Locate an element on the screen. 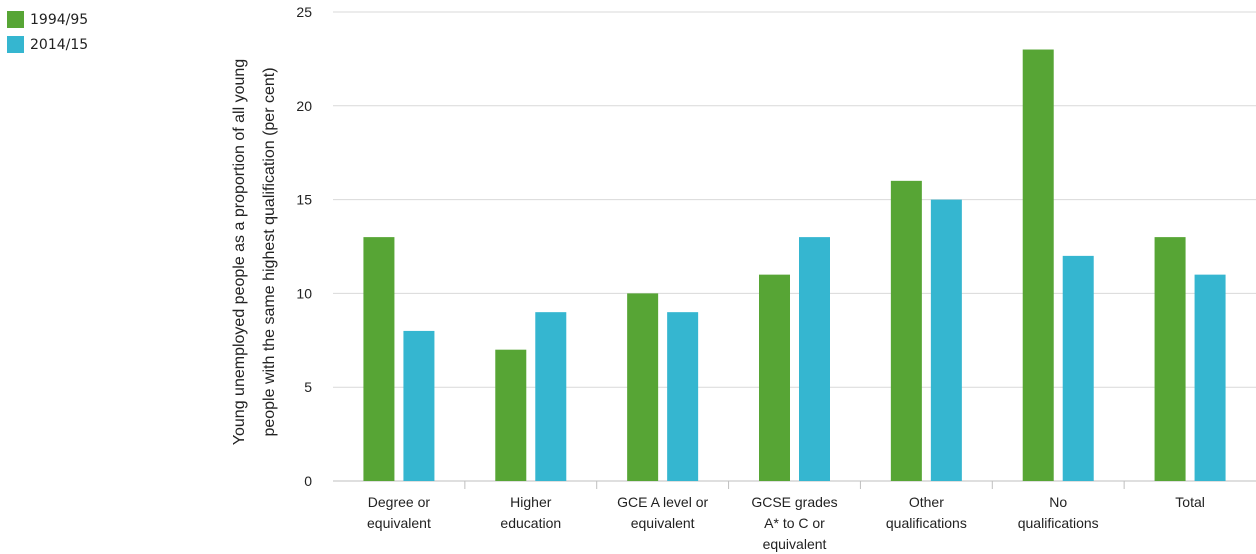  y-tick-label: 10 is located at coordinates (304, 293).